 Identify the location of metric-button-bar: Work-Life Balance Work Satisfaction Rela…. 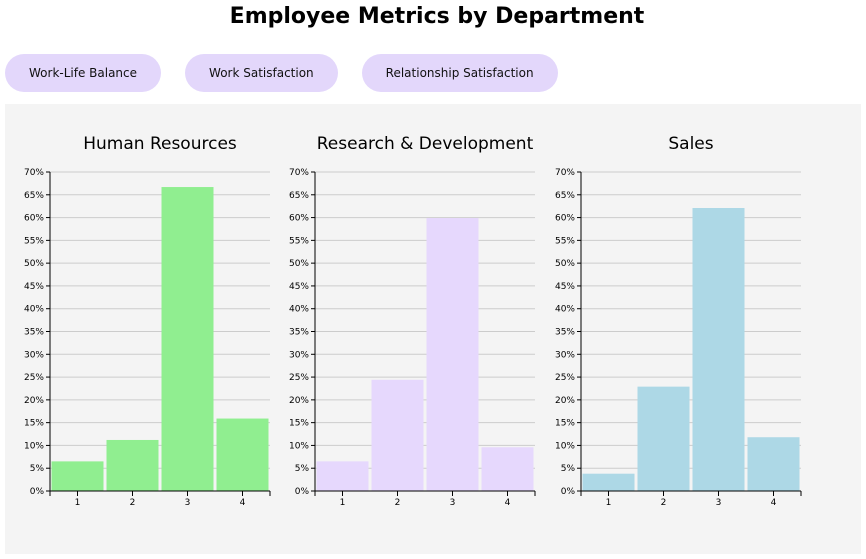
(281, 73).